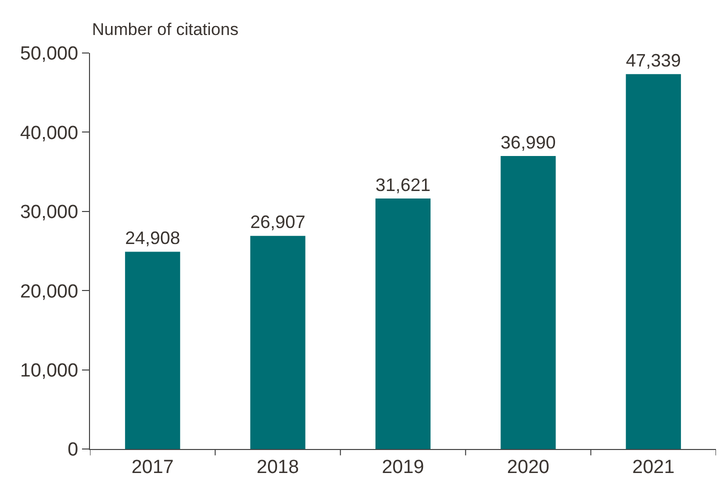 The width and height of the screenshot is (720, 481). Describe the element at coordinates (152, 467) in the screenshot. I see `x-tick-label: 2017` at that location.